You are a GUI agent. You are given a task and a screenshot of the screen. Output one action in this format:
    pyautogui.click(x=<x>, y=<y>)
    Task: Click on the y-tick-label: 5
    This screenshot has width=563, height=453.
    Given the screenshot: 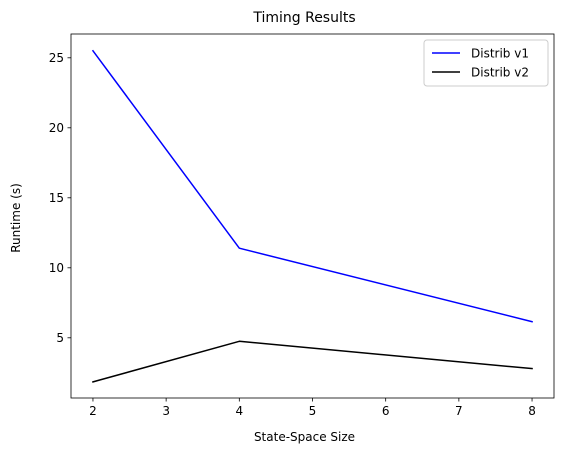 What is the action you would take?
    pyautogui.click(x=60, y=338)
    